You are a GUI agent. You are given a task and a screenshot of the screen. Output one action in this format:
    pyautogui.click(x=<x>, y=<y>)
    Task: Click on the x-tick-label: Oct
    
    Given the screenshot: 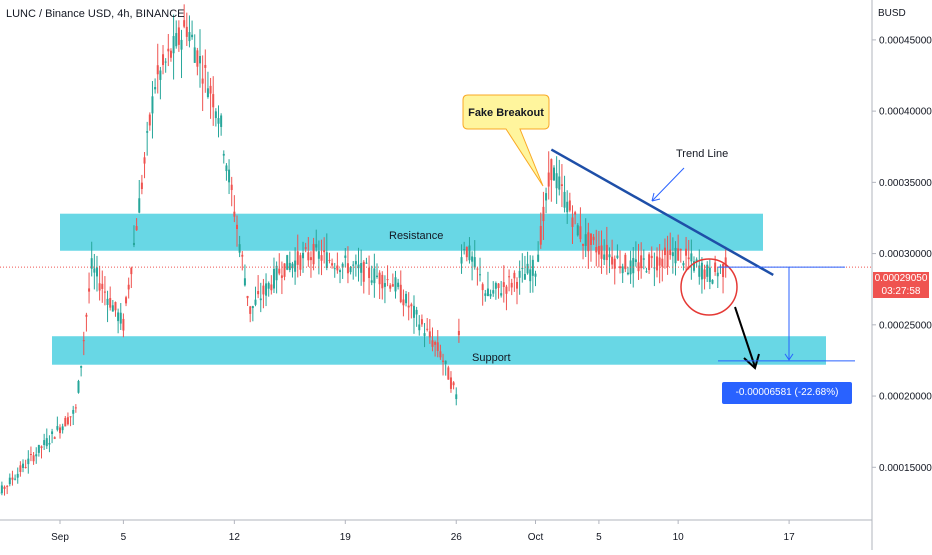 What is the action you would take?
    pyautogui.click(x=536, y=537)
    